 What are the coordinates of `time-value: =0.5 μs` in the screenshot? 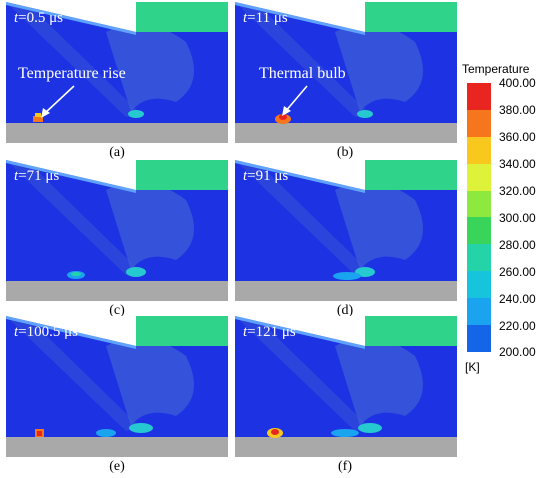 It's located at (41, 18).